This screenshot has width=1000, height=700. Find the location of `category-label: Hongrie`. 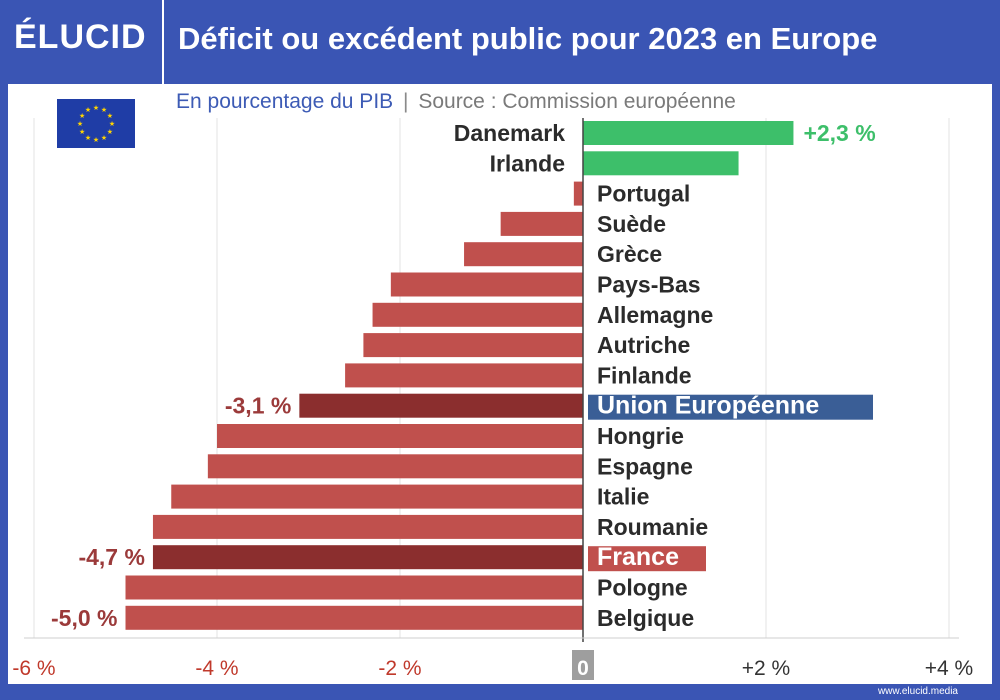

category-label: Hongrie is located at coordinates (640, 436).